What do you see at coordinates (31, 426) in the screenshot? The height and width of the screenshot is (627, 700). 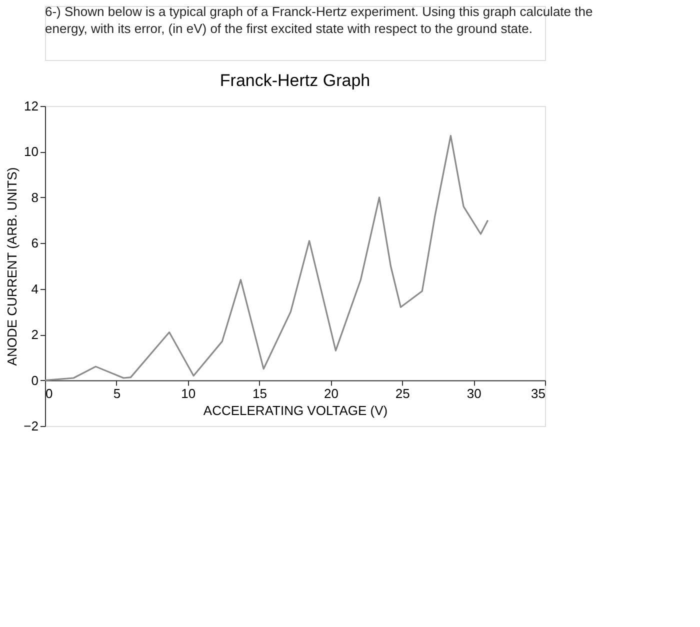 I see `y-tick-label: −2` at bounding box center [31, 426].